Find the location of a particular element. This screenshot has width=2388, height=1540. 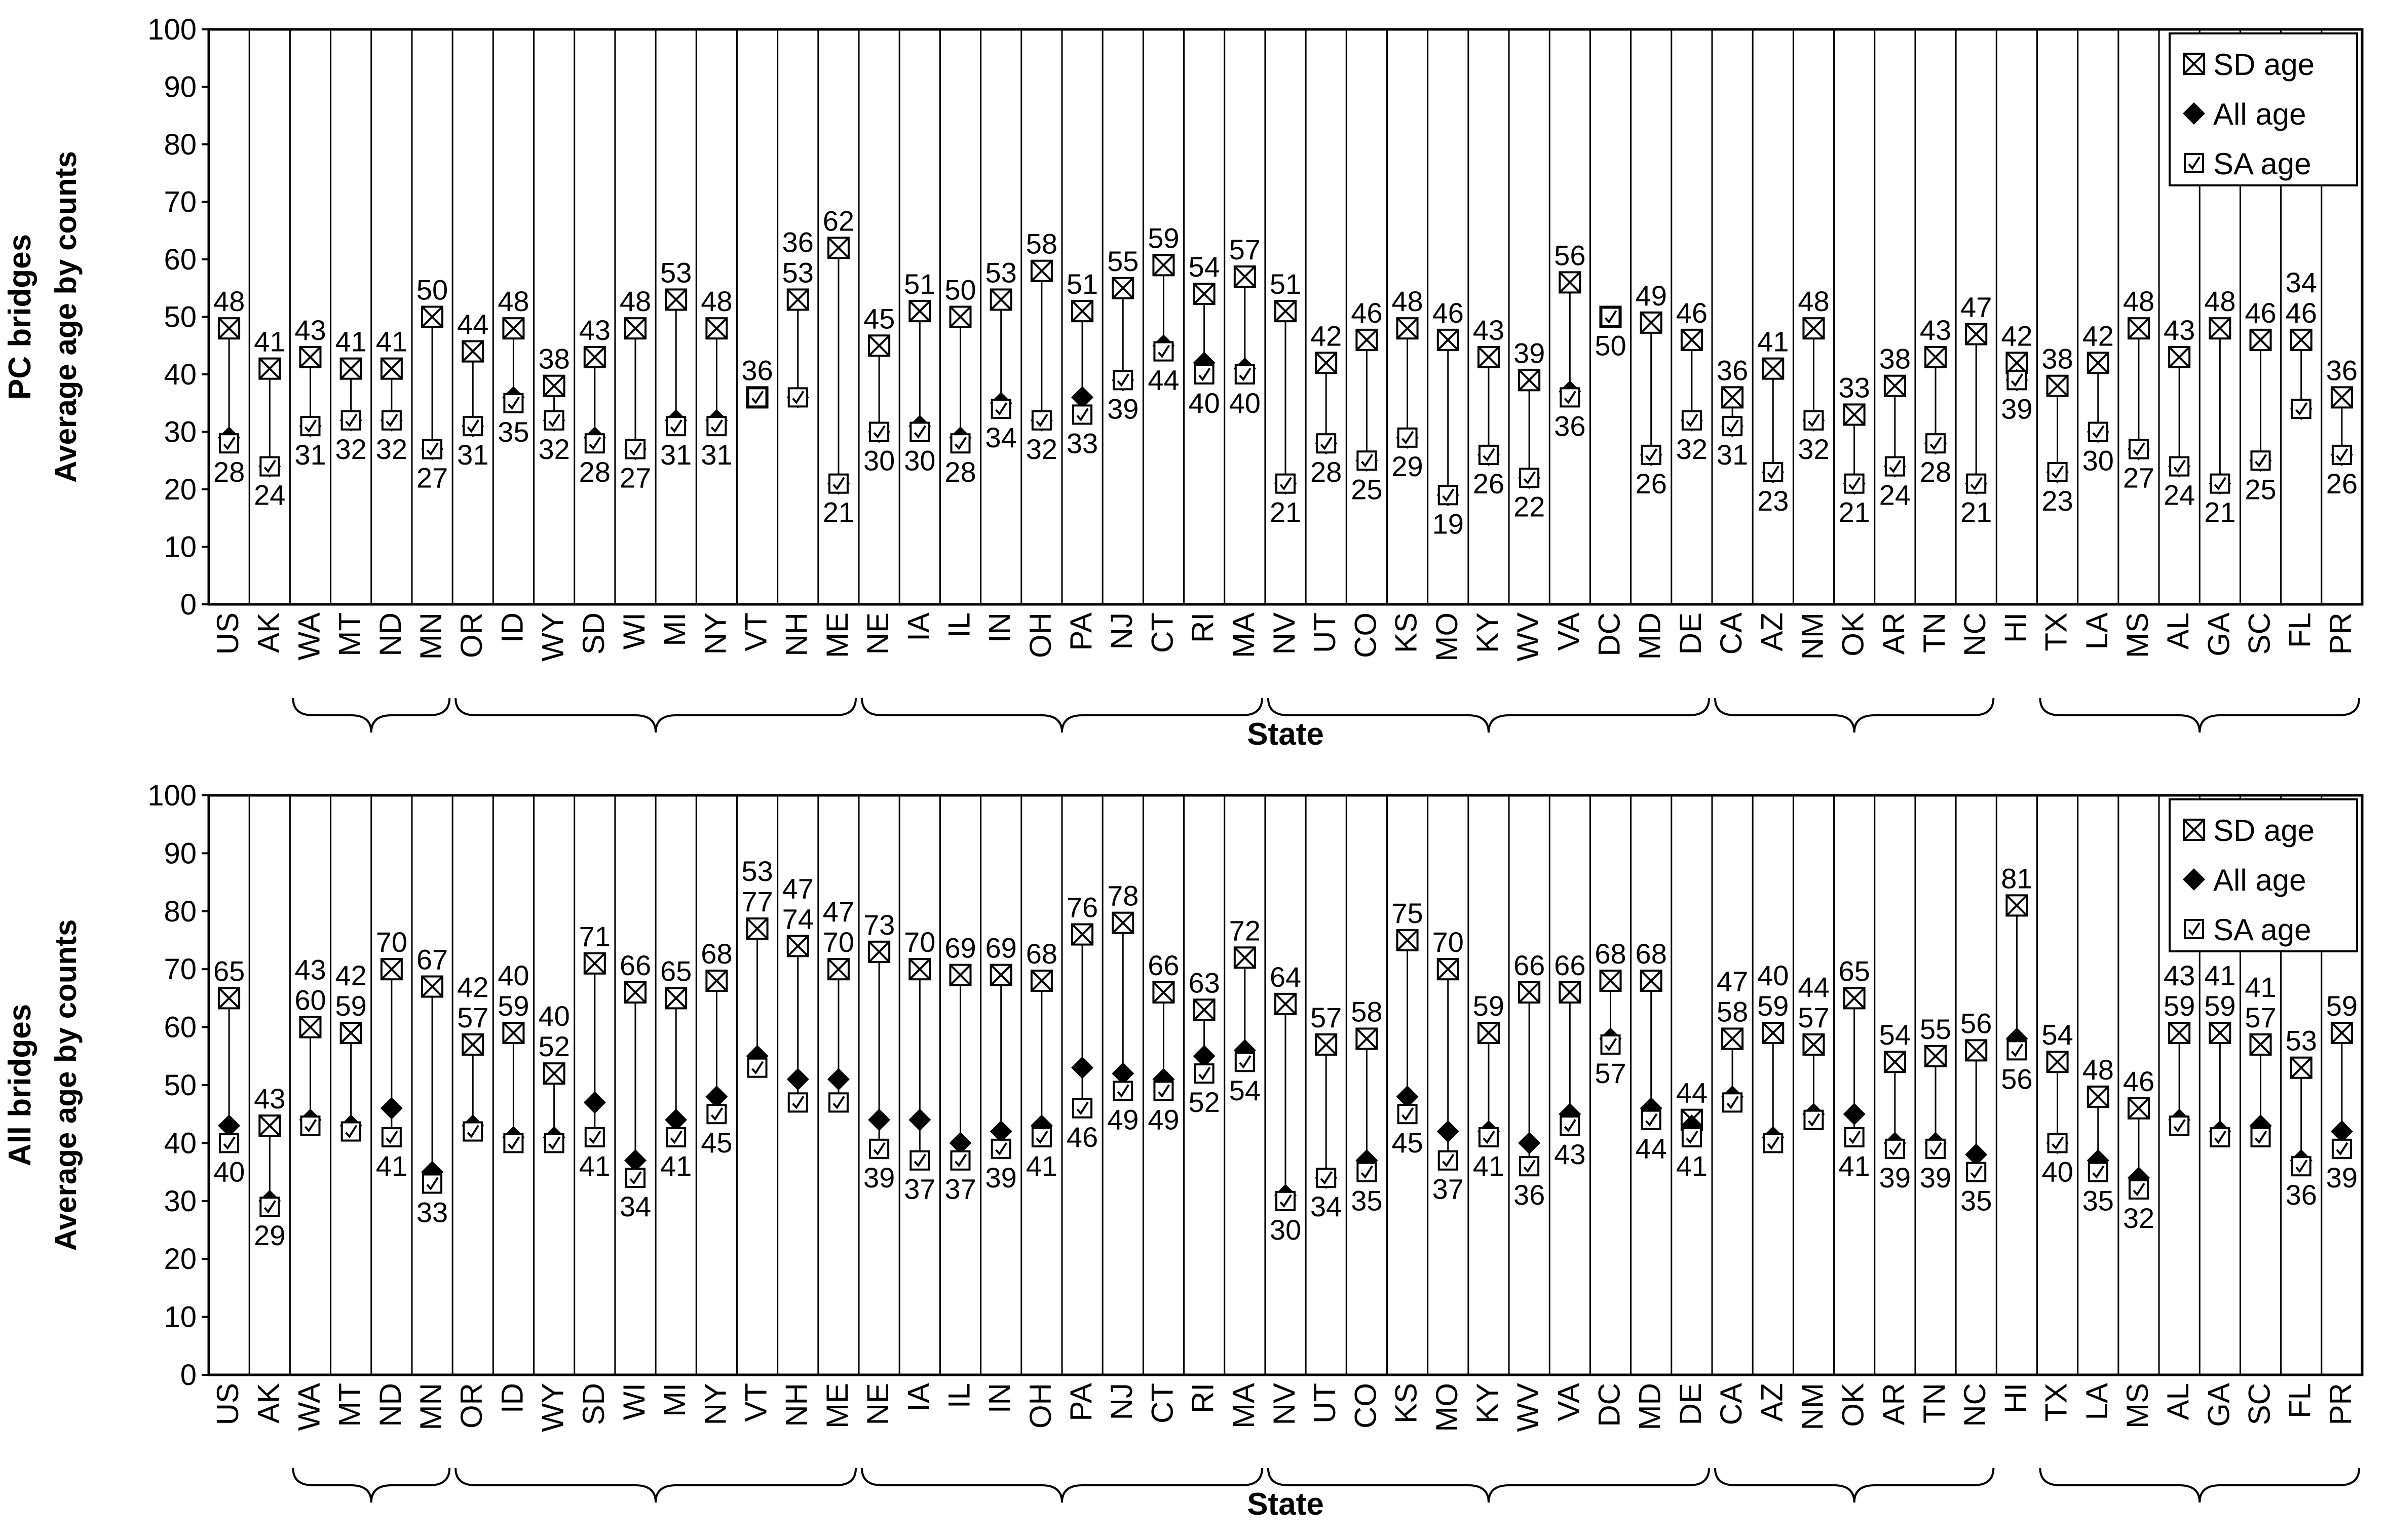

x-tick-label: VT is located at coordinates (756, 631).